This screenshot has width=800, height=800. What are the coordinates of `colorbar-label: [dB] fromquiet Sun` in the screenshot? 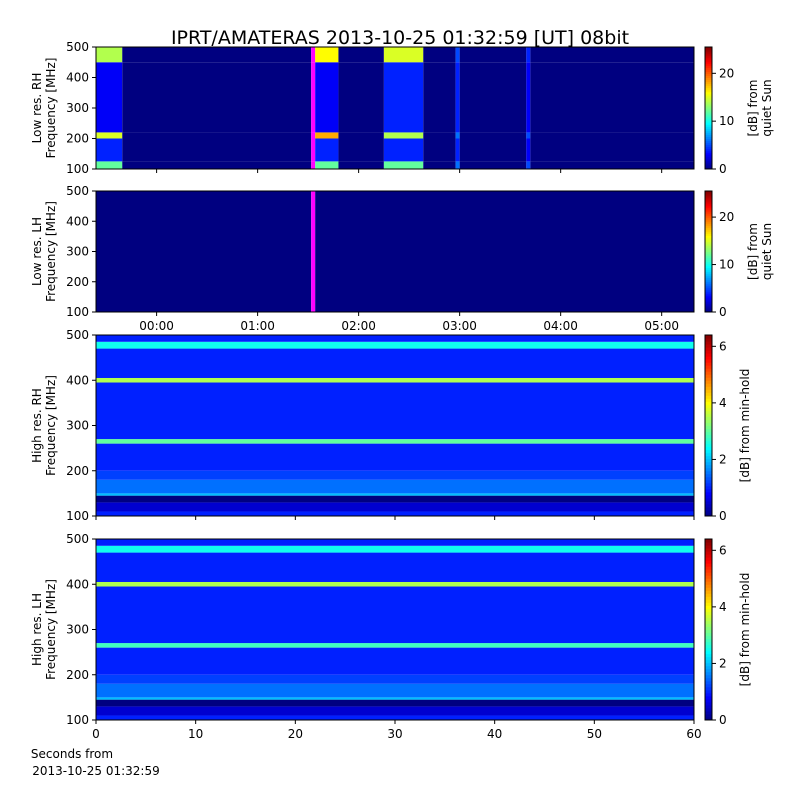 It's located at (760, 251).